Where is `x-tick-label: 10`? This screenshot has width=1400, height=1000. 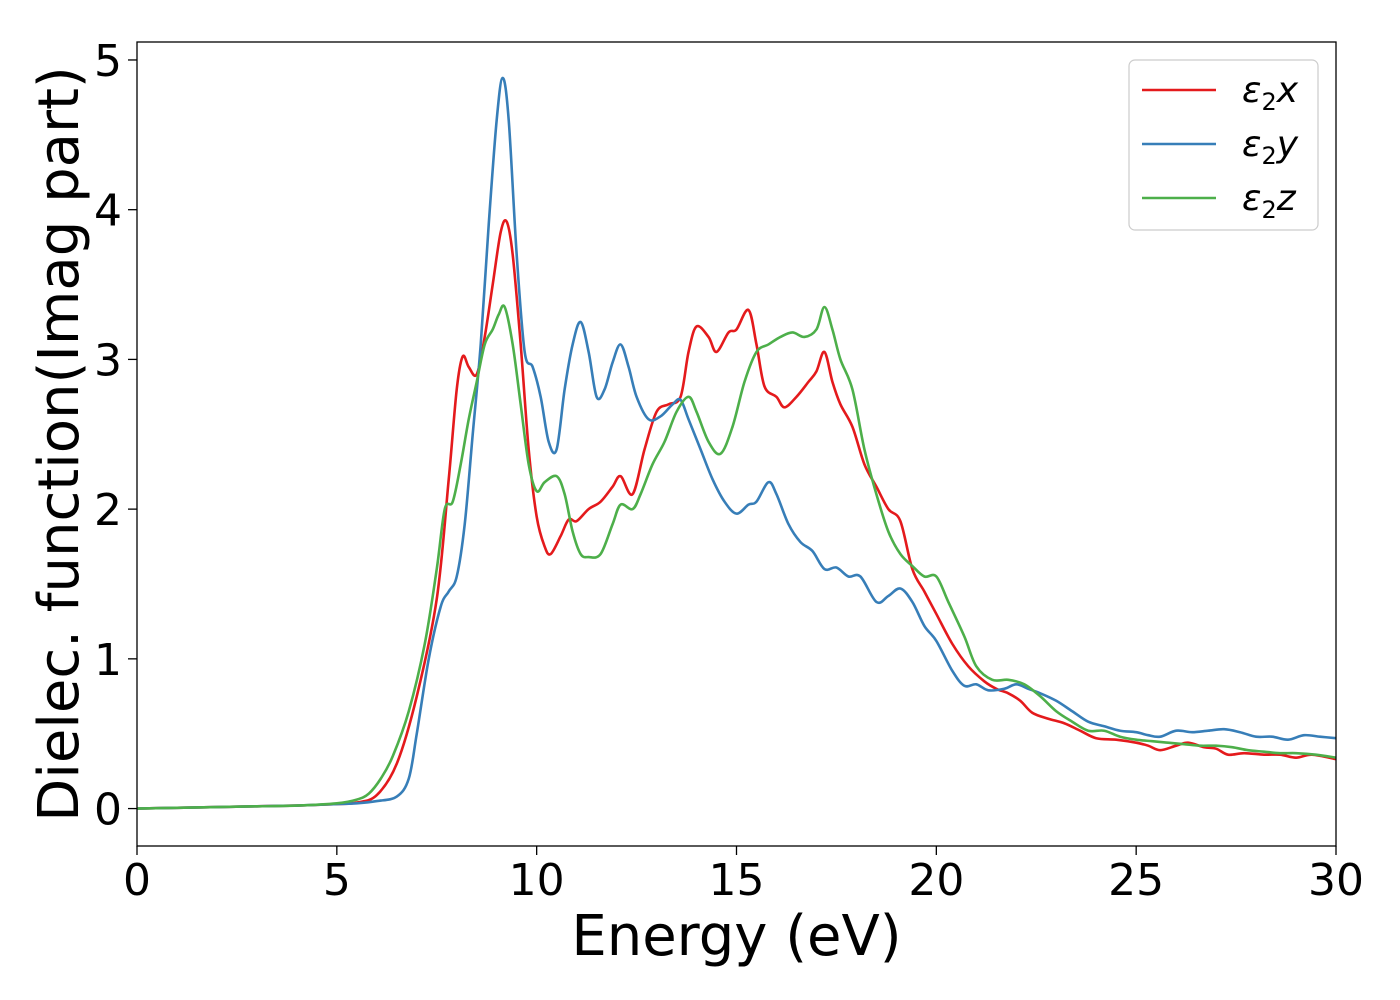
x-tick-label: 10 is located at coordinates (537, 880).